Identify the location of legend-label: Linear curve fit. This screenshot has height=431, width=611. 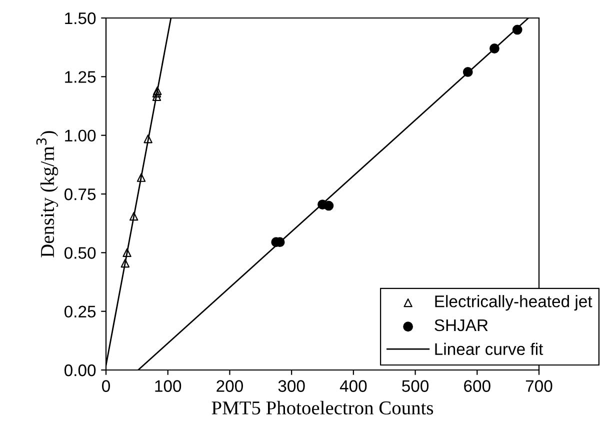
(489, 349).